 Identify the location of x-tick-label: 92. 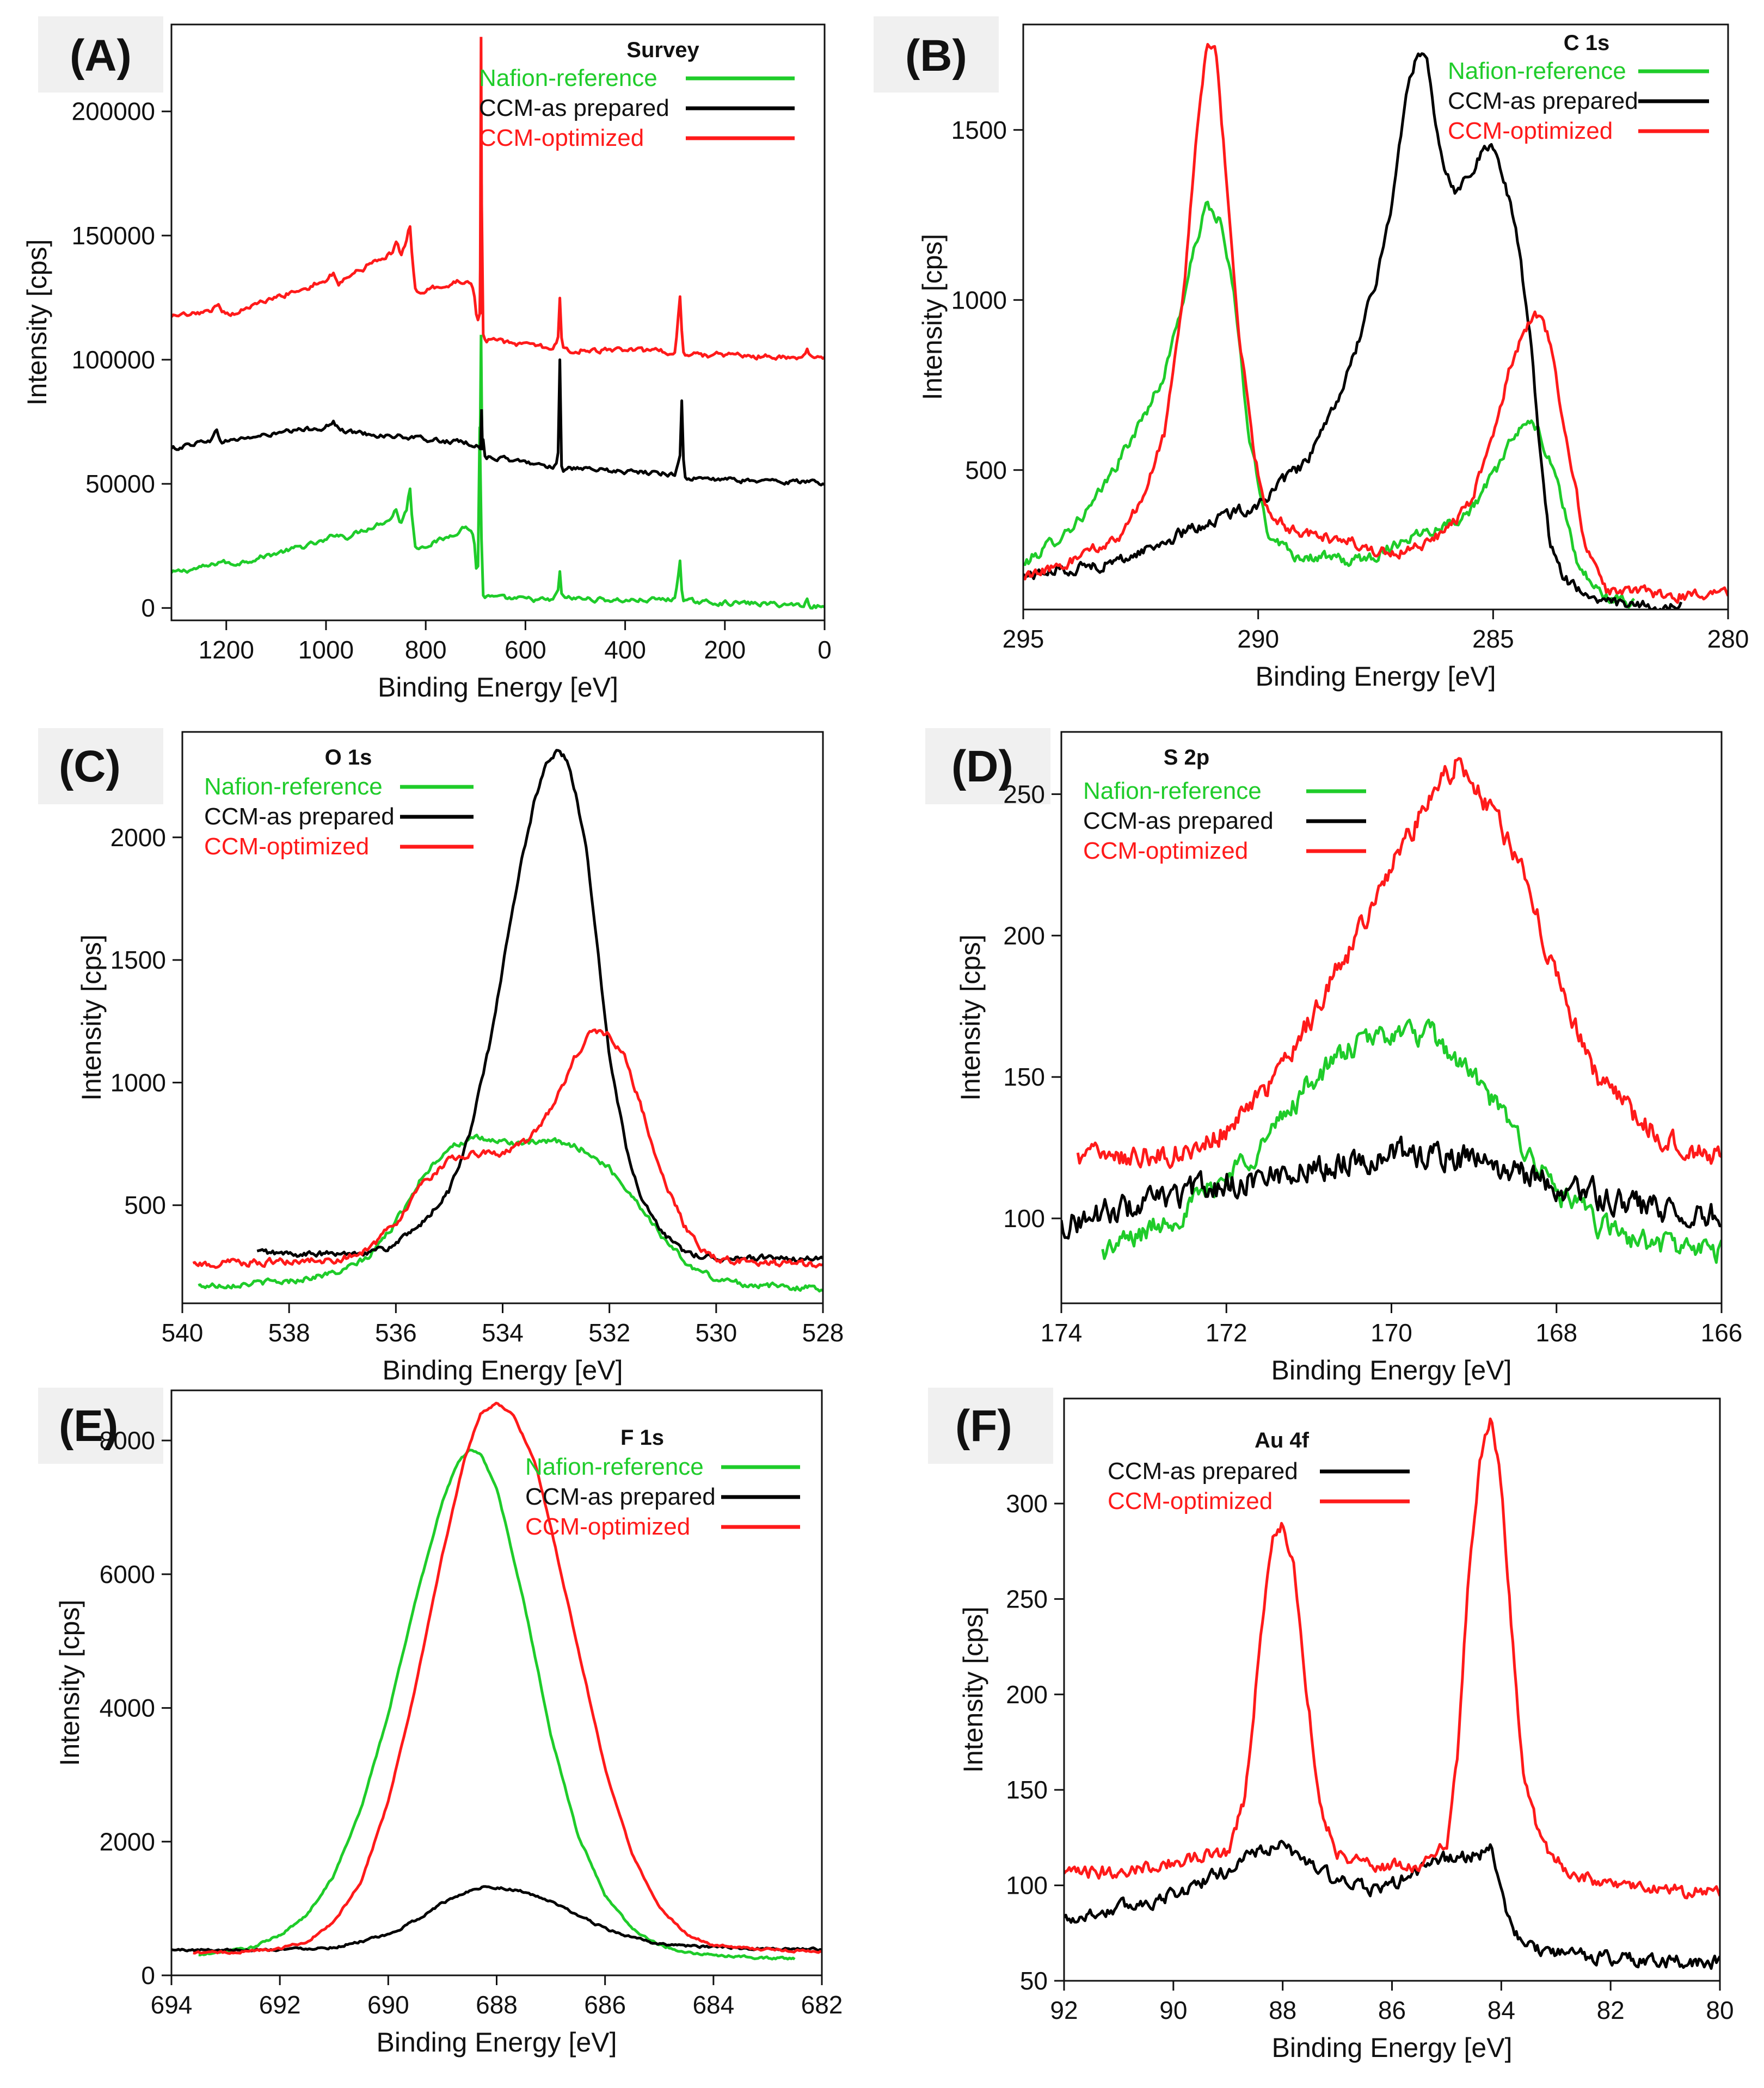
(1064, 2010).